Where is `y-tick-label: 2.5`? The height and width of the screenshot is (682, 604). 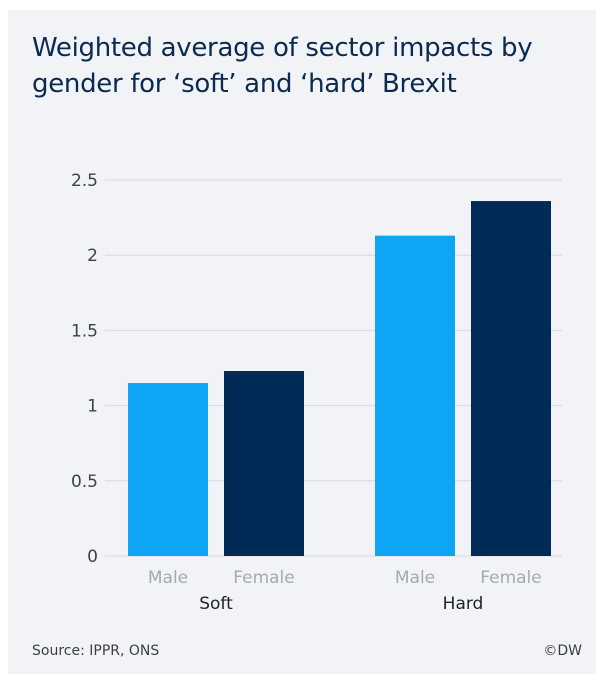
y-tick-label: 2.5 is located at coordinates (84, 181).